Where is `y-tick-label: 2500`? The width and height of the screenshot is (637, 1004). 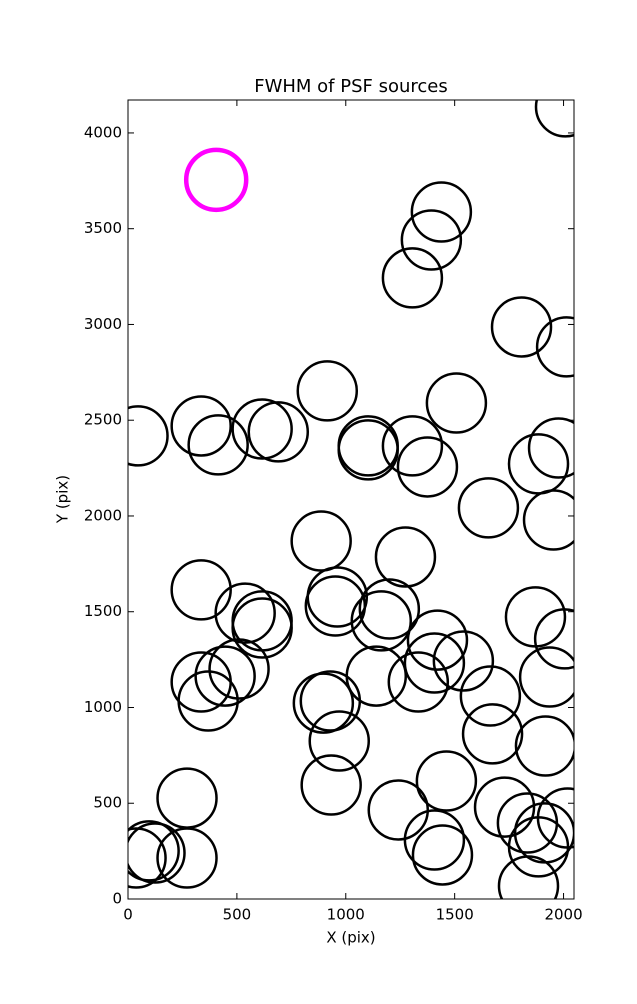
y-tick-label: 2500 is located at coordinates (103, 420).